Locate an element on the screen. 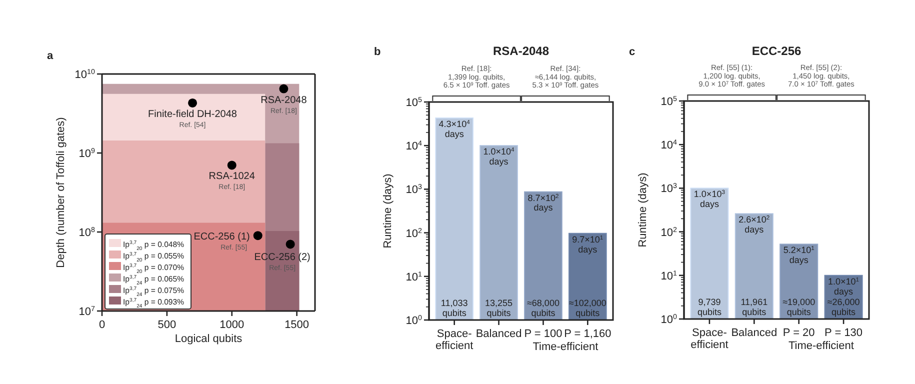 This screenshot has width=915, height=384. y-axis-title: Depth (number of Toffoli gates) is located at coordinates (61, 192).